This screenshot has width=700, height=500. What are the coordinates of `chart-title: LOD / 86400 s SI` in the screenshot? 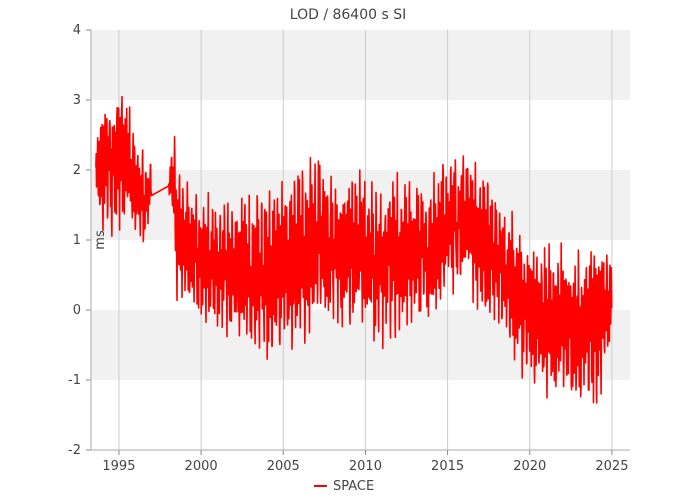 It's located at (348, 15).